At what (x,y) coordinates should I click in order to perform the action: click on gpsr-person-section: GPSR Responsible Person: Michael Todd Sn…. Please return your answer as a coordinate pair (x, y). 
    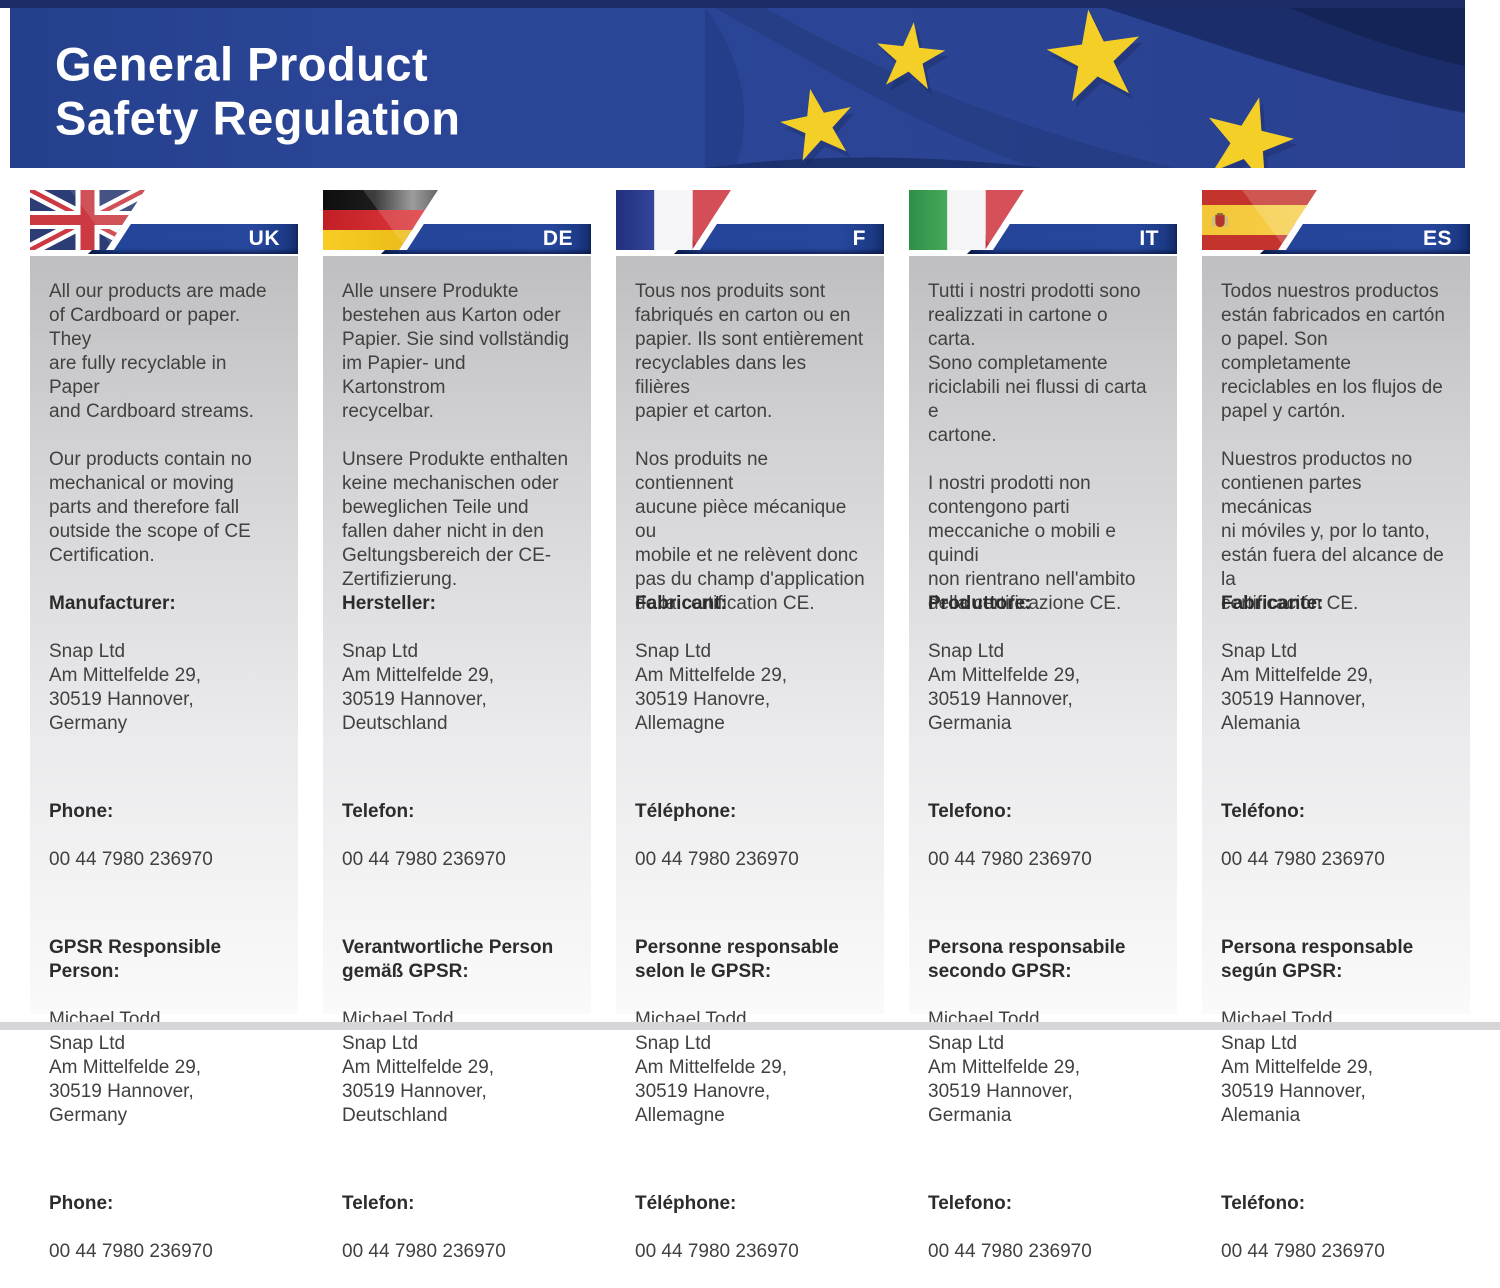
    Looking at the image, I should click on (164, 1032).